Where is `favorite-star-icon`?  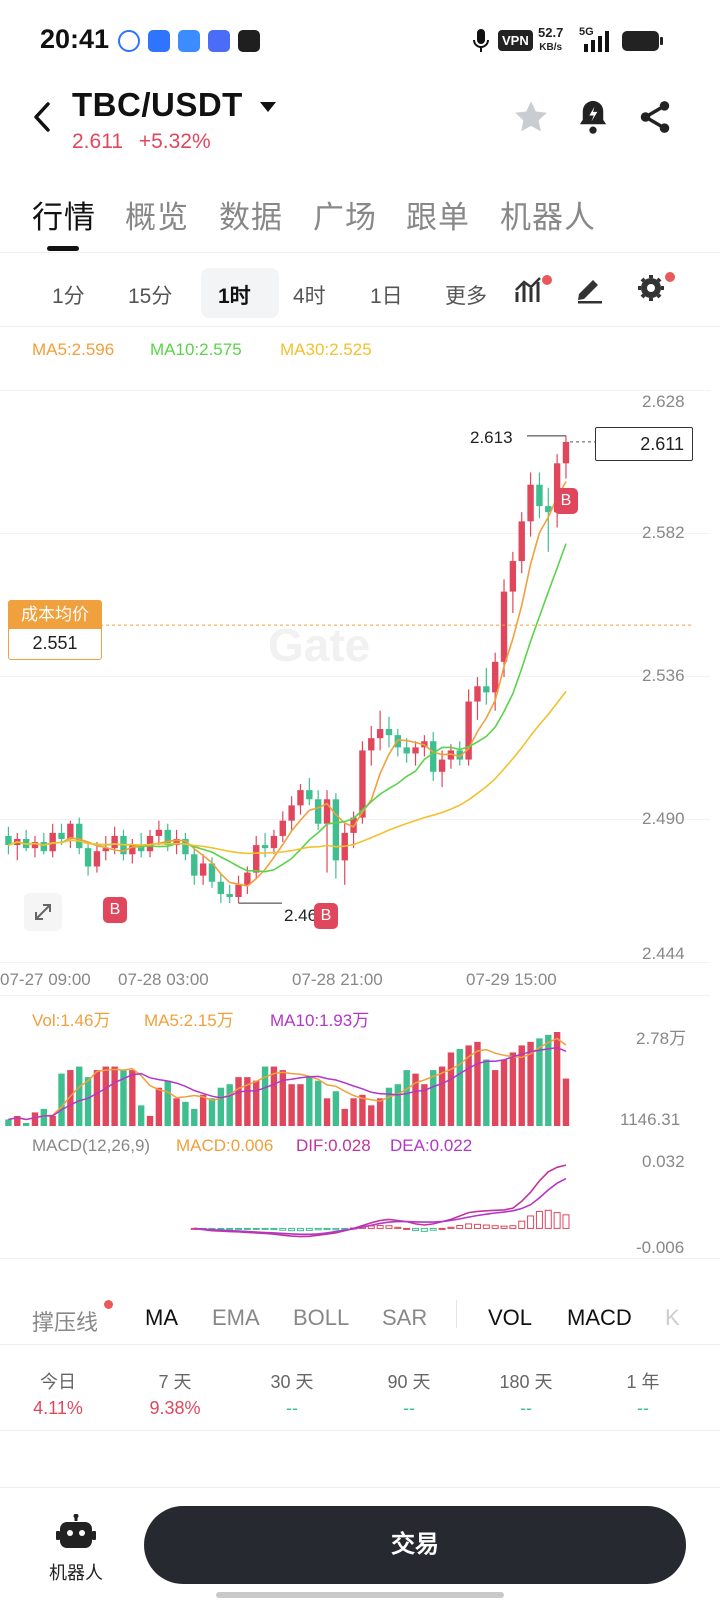 favorite-star-icon is located at coordinates (531, 117).